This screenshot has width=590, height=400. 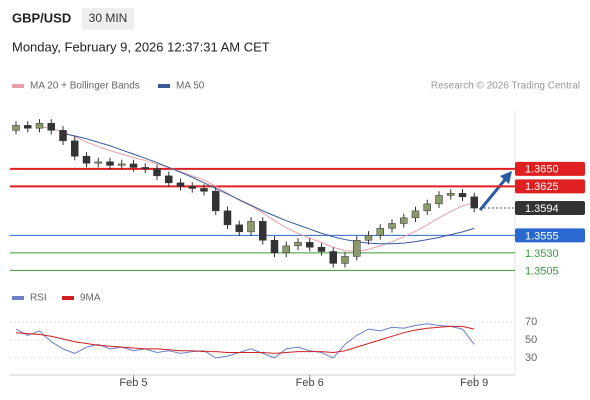 What do you see at coordinates (531, 322) in the screenshot?
I see `rsi-tick-label: 70` at bounding box center [531, 322].